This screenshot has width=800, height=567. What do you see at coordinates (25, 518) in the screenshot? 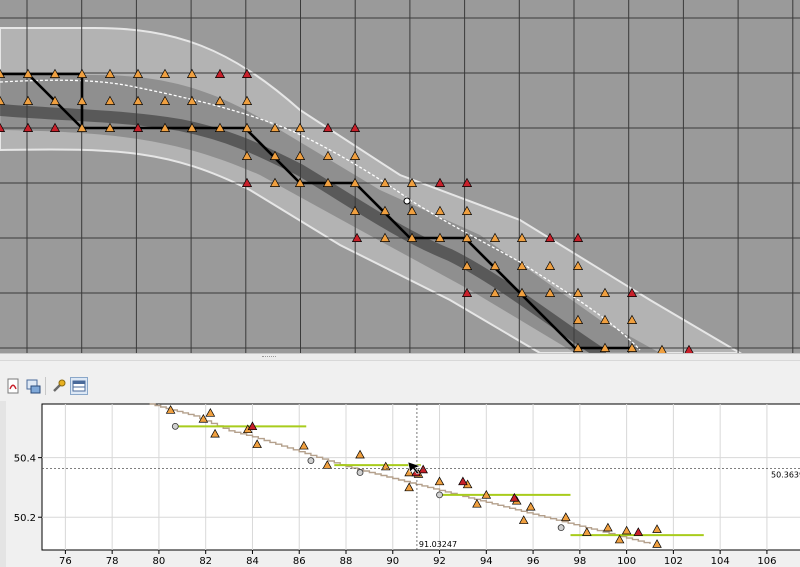
I see `y-tick-label: 50.2` at bounding box center [25, 518].